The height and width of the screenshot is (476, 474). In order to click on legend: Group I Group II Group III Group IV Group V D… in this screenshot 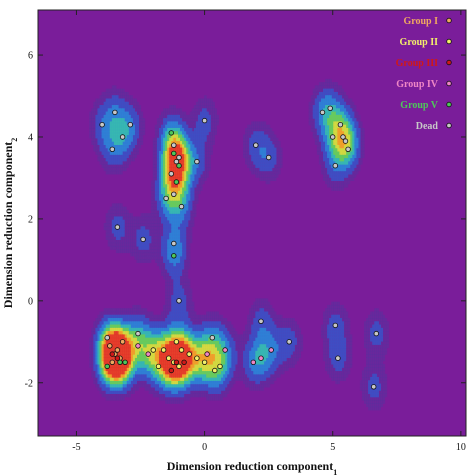, I will do `click(424, 74)`.